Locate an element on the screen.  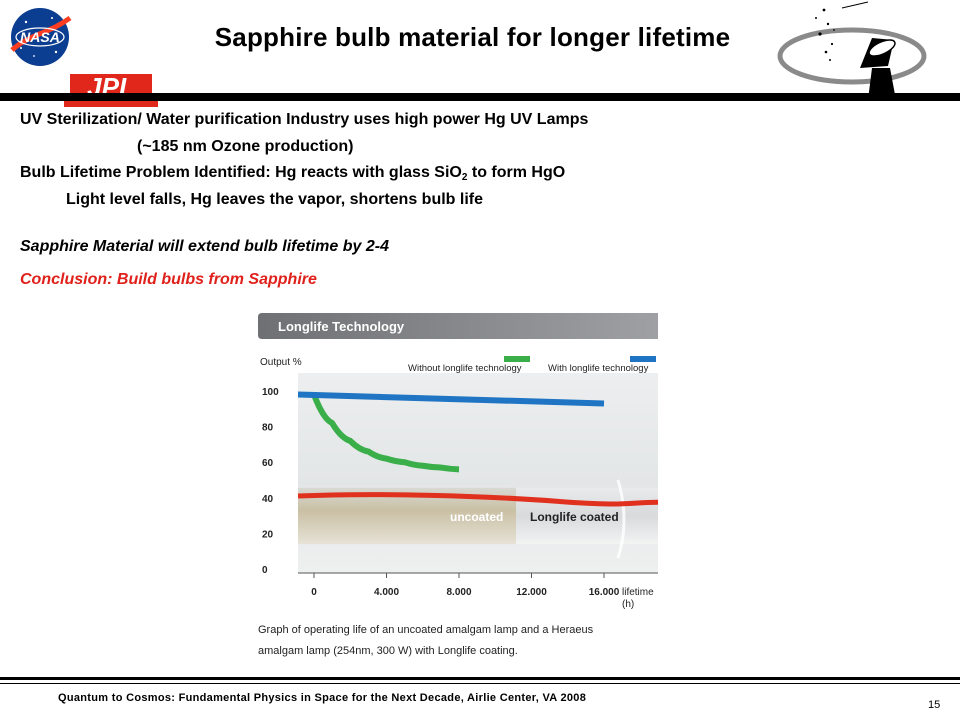
y-tick-label: 100 is located at coordinates (270, 392).